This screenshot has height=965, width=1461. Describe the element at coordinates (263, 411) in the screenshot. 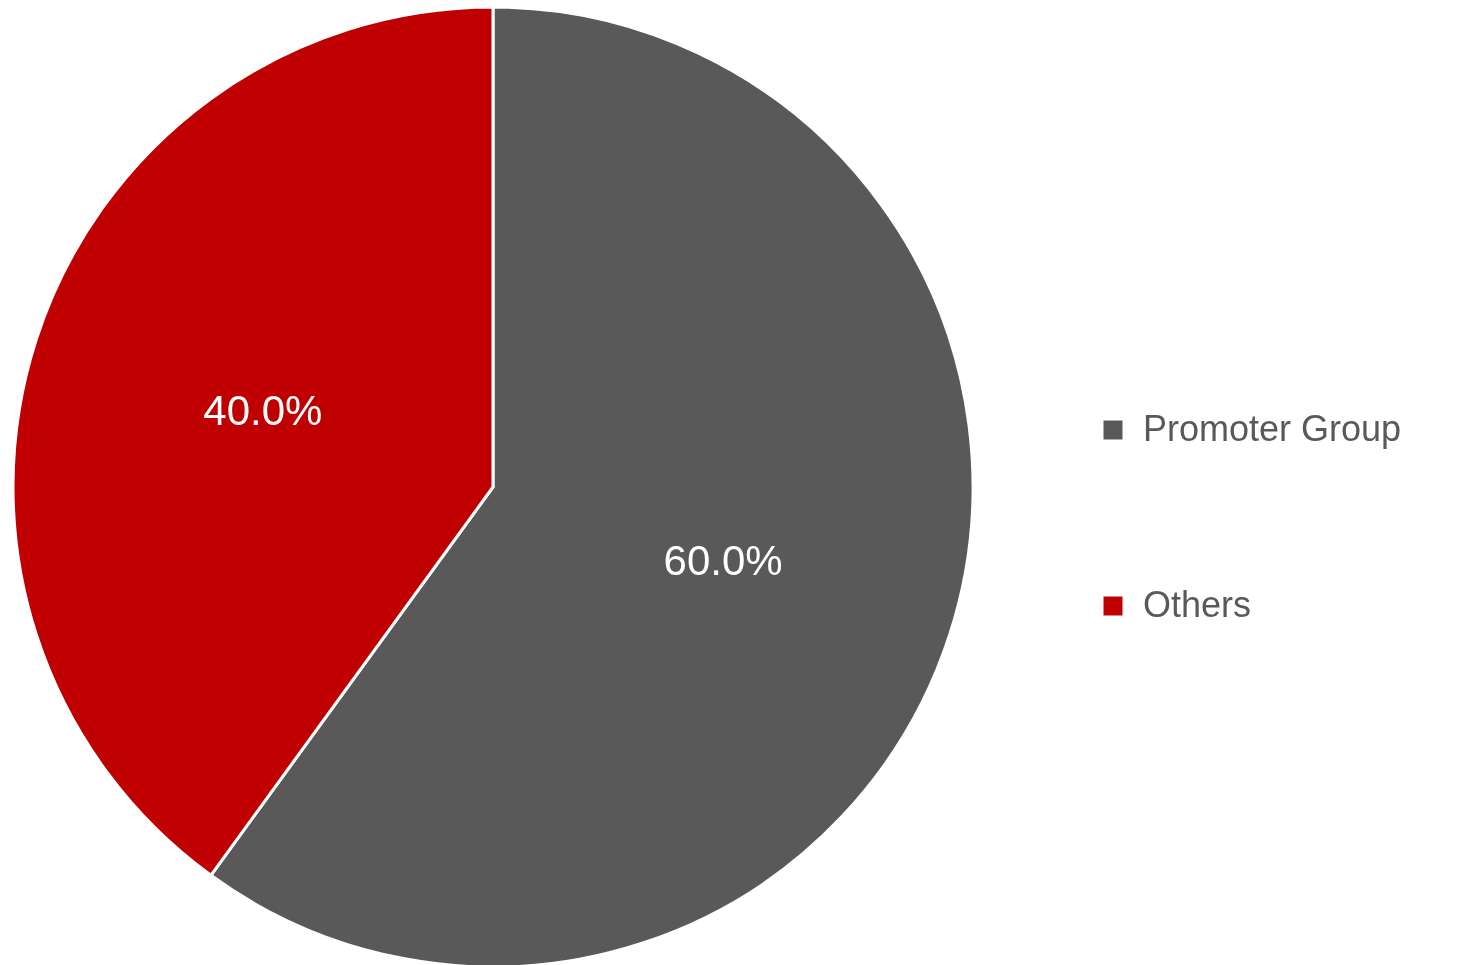

I see `data-label: 40.0%` at that location.